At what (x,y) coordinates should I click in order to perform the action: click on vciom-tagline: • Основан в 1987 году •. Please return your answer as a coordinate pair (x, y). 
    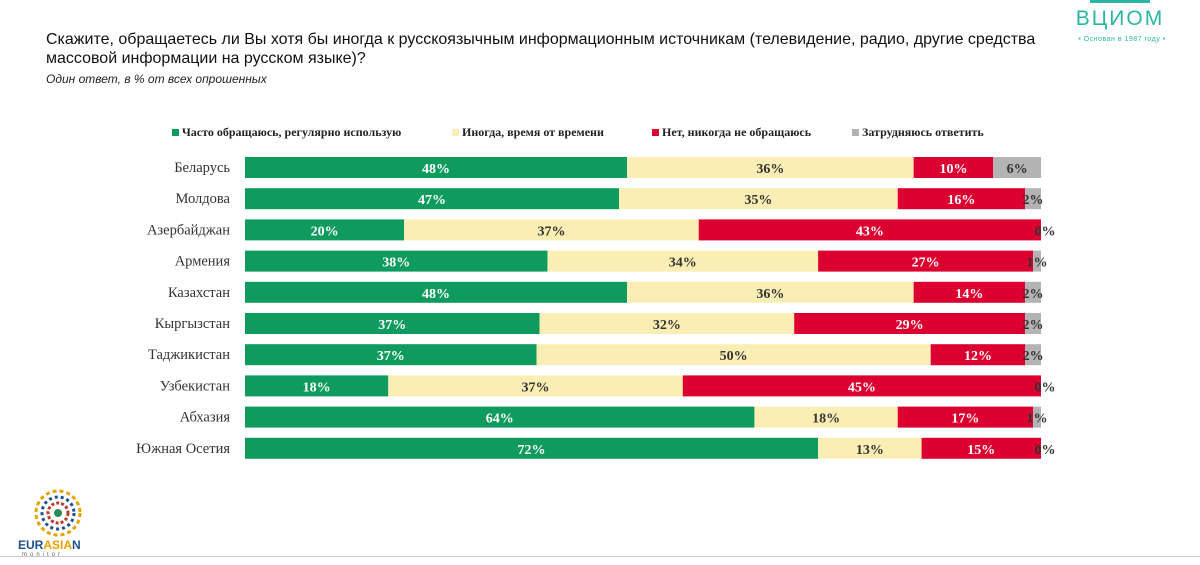
    Looking at the image, I should click on (1122, 39).